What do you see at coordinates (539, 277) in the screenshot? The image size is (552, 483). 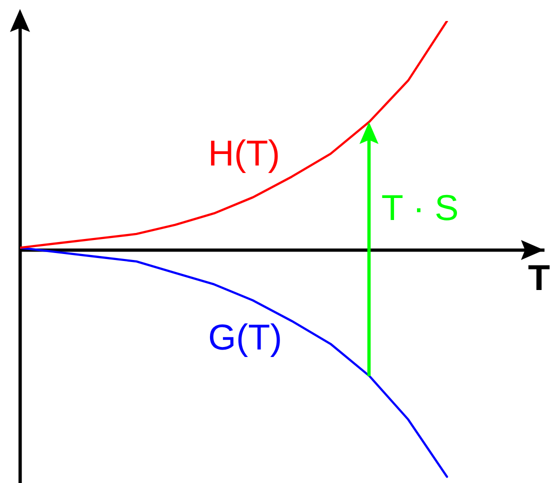 I see `x-axis-title: T` at bounding box center [539, 277].